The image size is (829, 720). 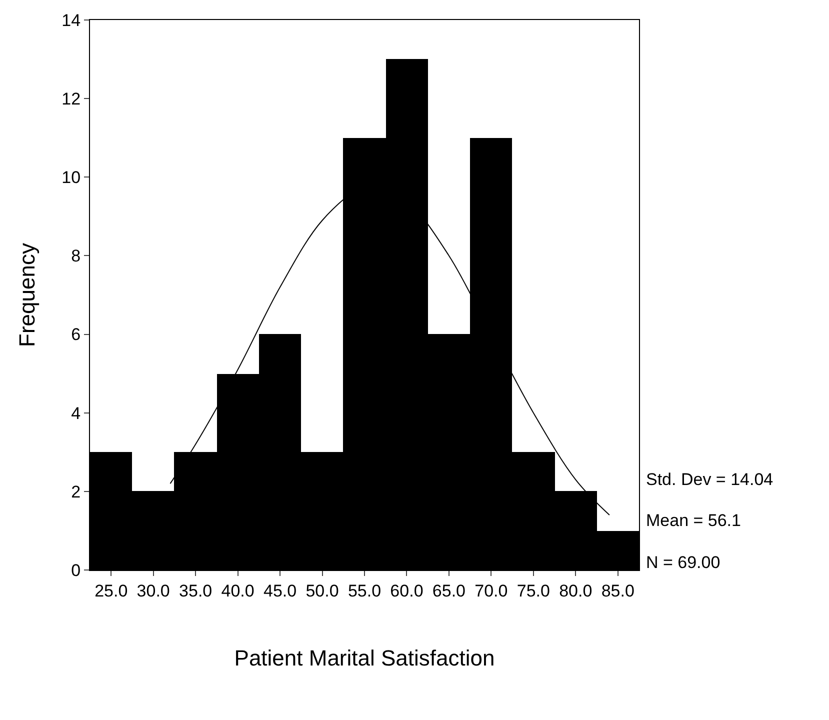 I want to click on x-tick-label: 35.0, so click(x=195, y=590).